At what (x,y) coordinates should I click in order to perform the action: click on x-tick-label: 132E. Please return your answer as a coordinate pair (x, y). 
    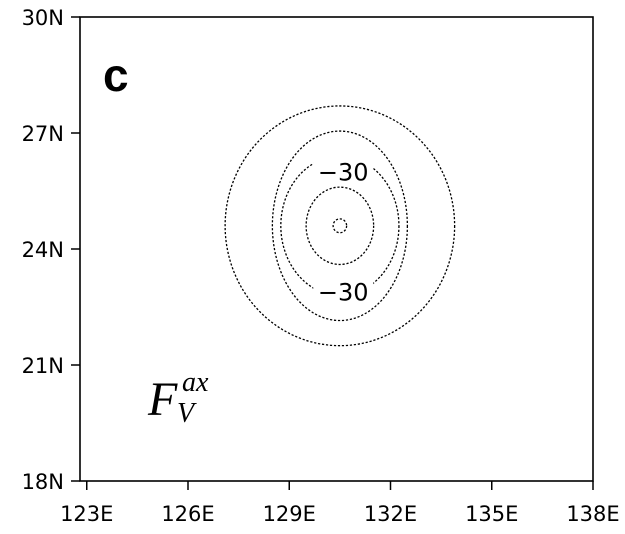
    Looking at the image, I should click on (390, 514).